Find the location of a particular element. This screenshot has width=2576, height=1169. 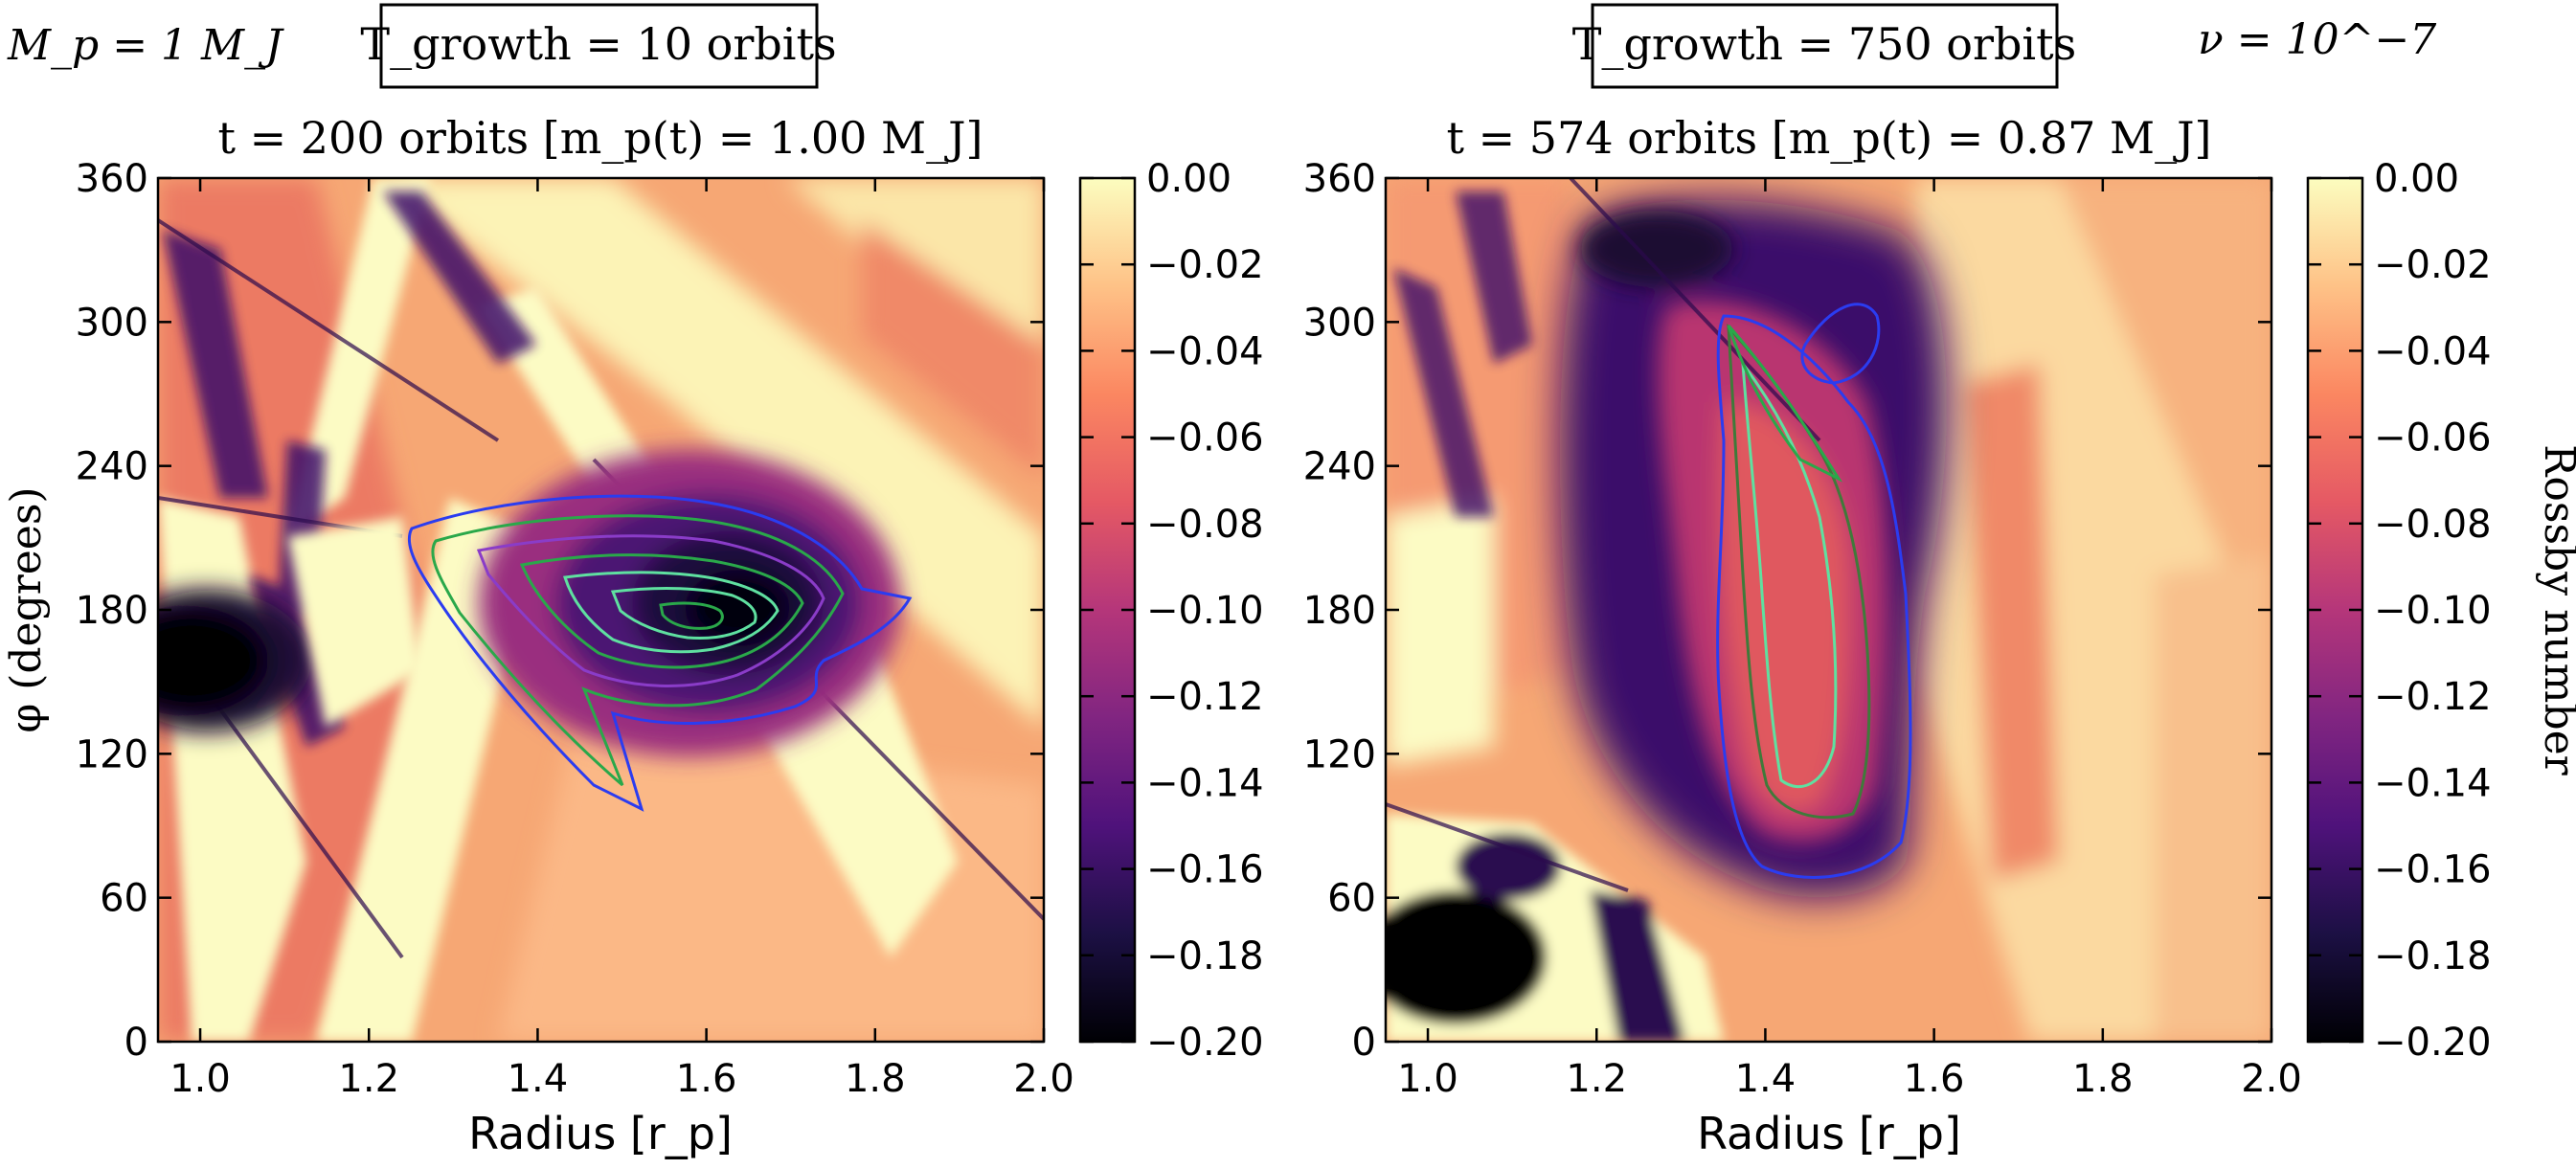

right-ytick-label-6: 360 is located at coordinates (1339, 179).